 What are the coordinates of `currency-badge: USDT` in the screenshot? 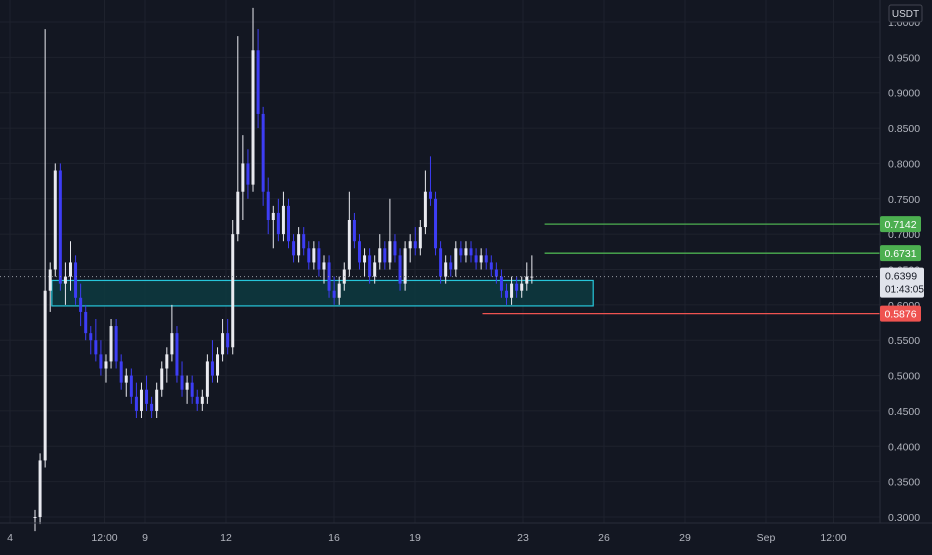 It's located at (905, 13).